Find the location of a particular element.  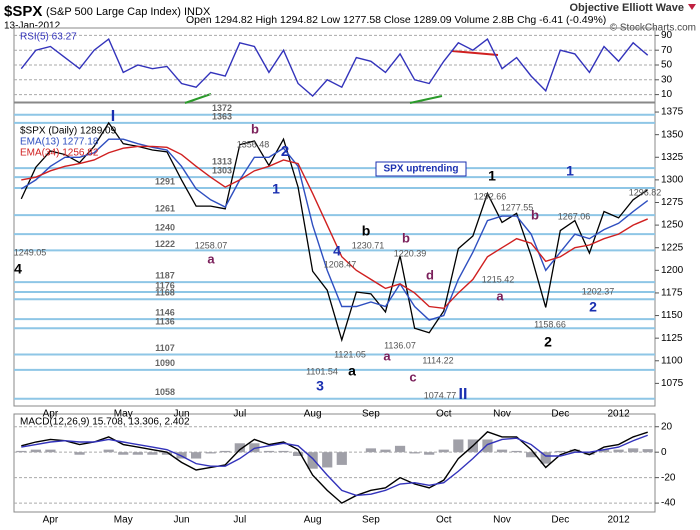

x-tick-label: Jun is located at coordinates (181, 520).